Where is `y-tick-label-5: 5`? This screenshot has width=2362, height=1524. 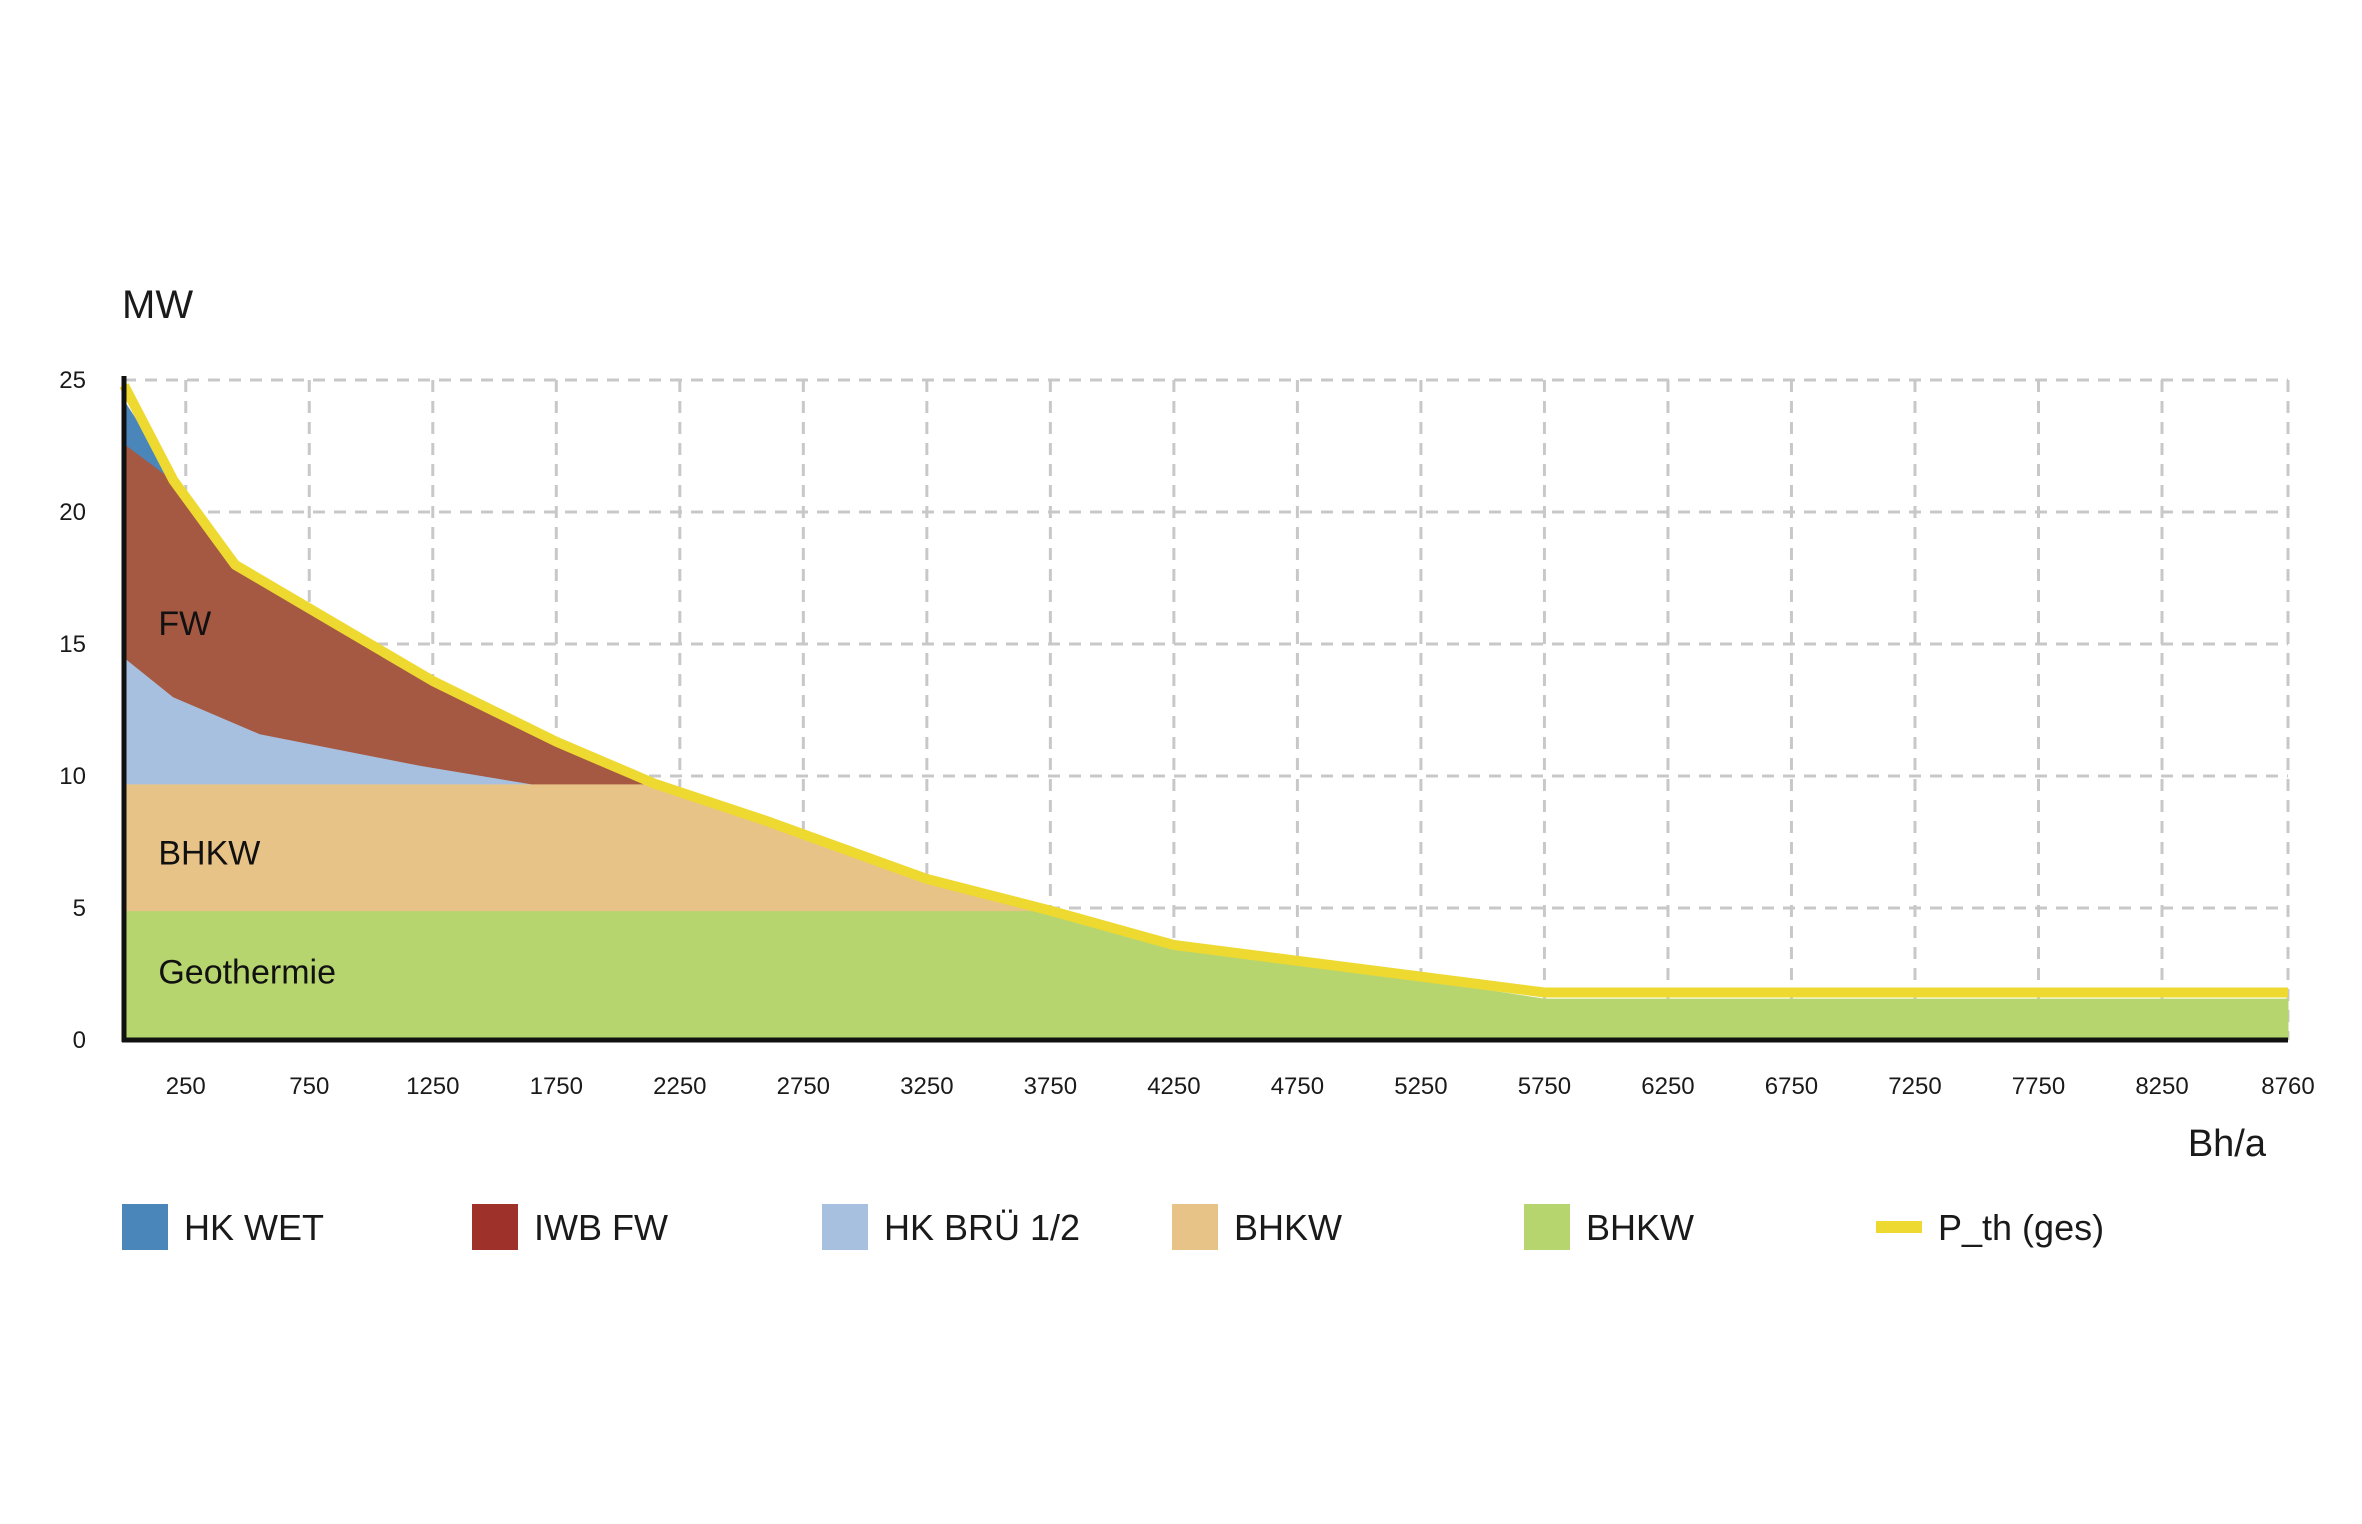
y-tick-label-5: 5 is located at coordinates (79, 908).